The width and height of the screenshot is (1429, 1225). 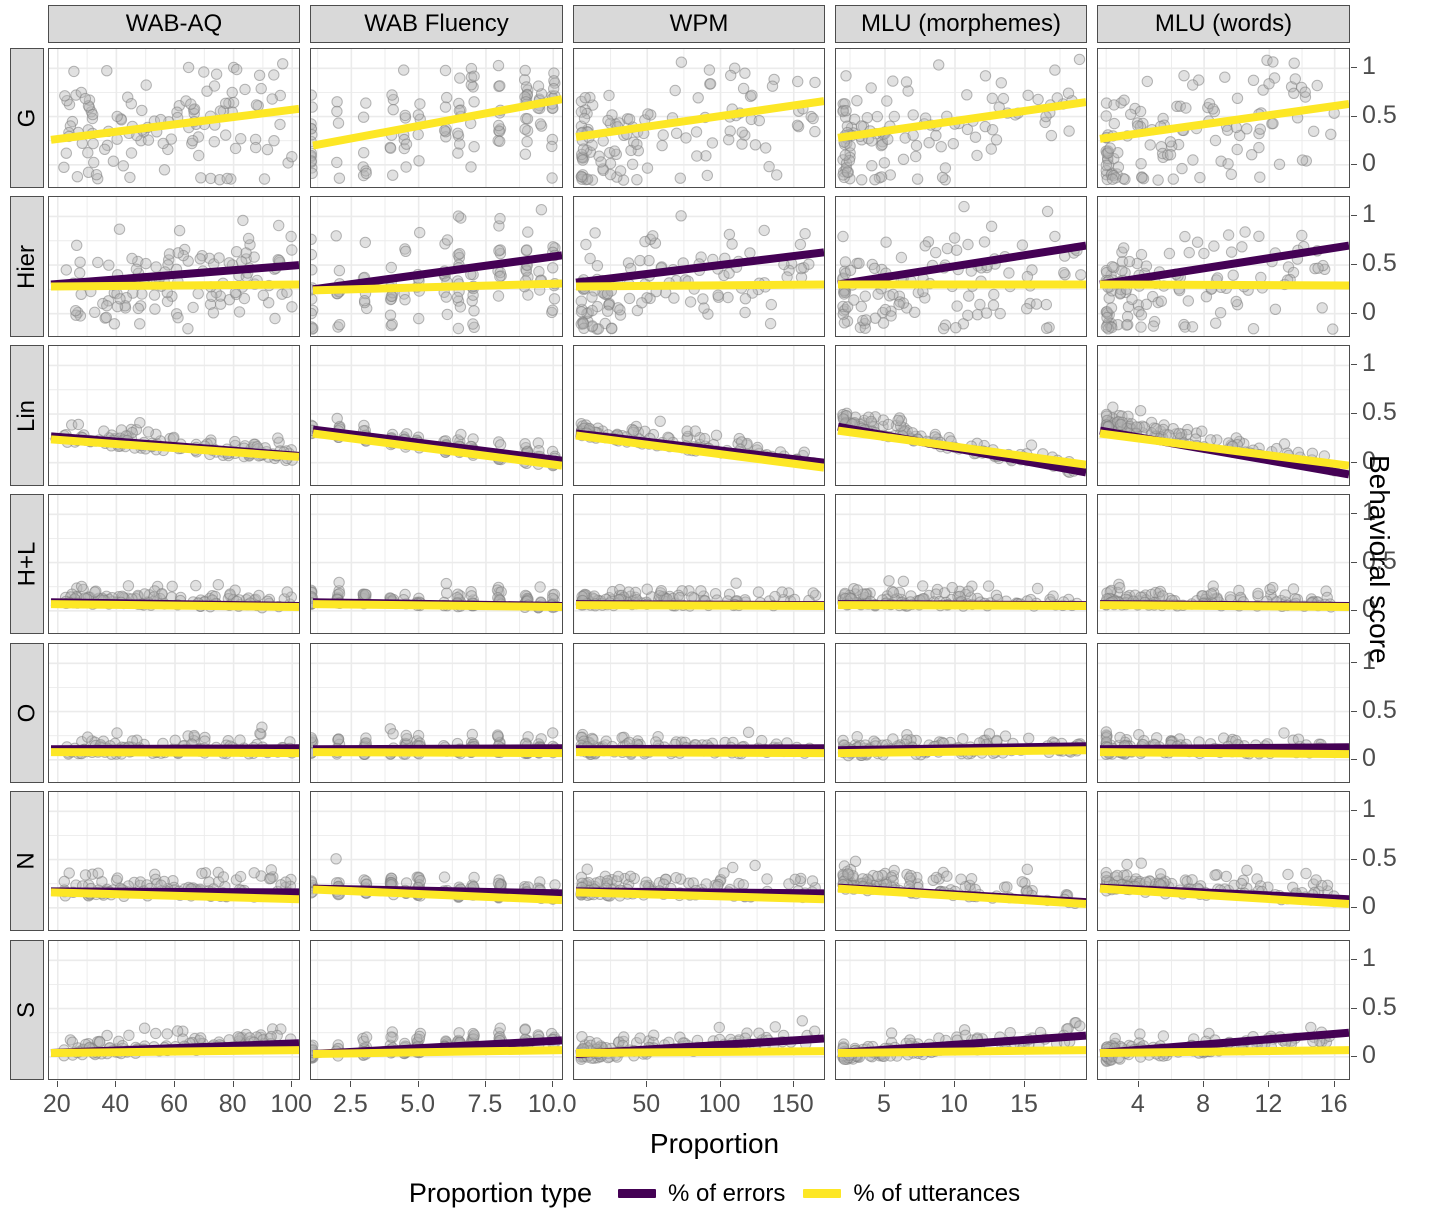 What do you see at coordinates (27, 861) in the screenshot?
I see `row-strip-n: N` at bounding box center [27, 861].